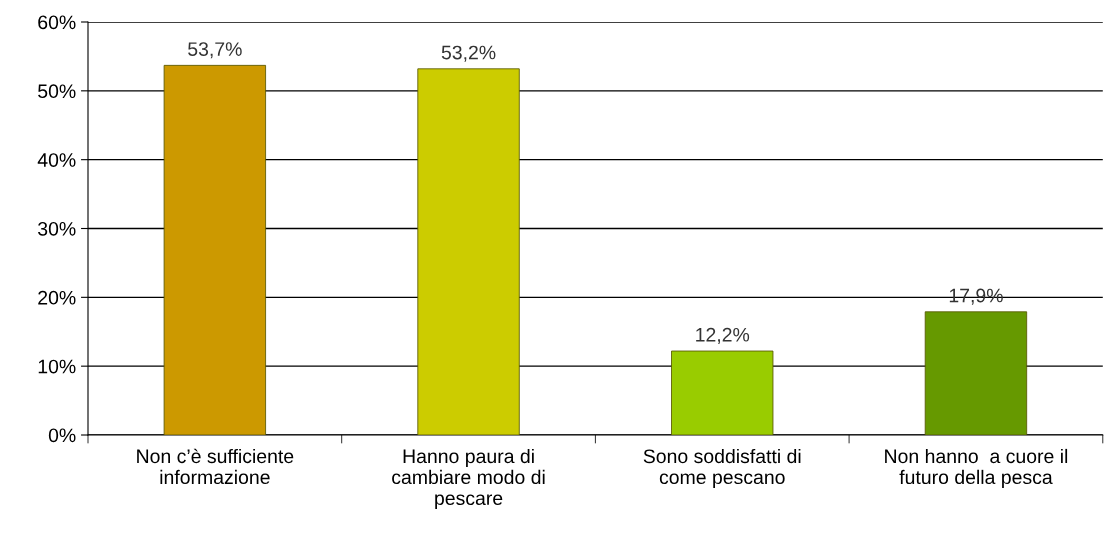 The image size is (1105, 540). I want to click on data-label: 12,2%, so click(723, 335).